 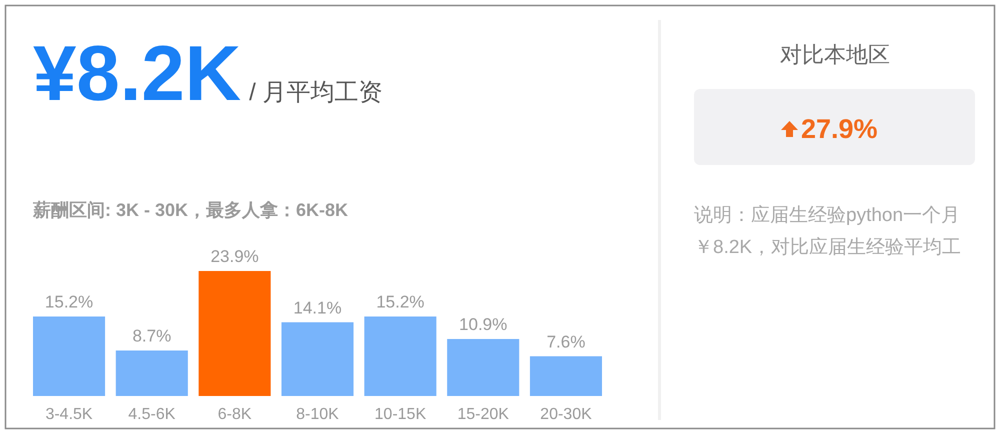 What do you see at coordinates (400, 414) in the screenshot?
I see `x-tick-label: 10-15K` at bounding box center [400, 414].